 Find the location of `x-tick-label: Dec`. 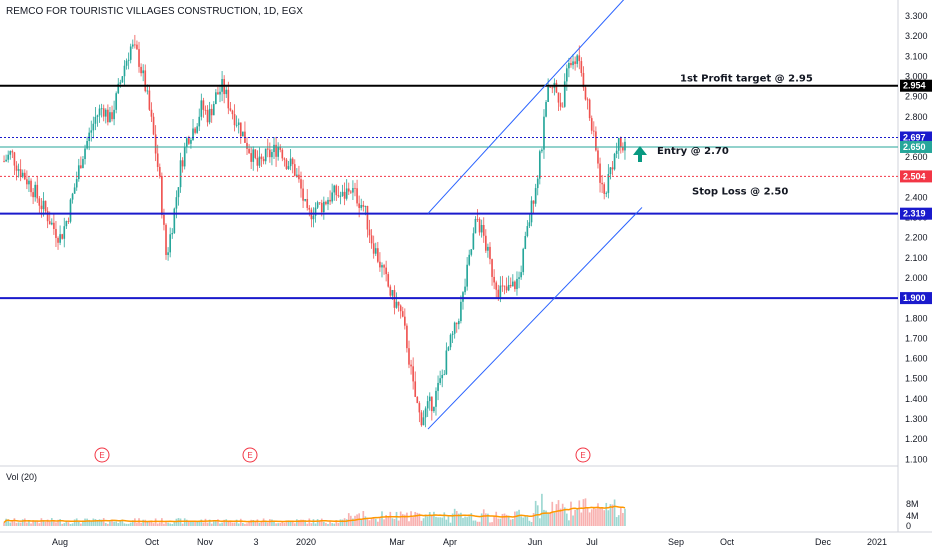

x-tick-label: Dec is located at coordinates (823, 542).